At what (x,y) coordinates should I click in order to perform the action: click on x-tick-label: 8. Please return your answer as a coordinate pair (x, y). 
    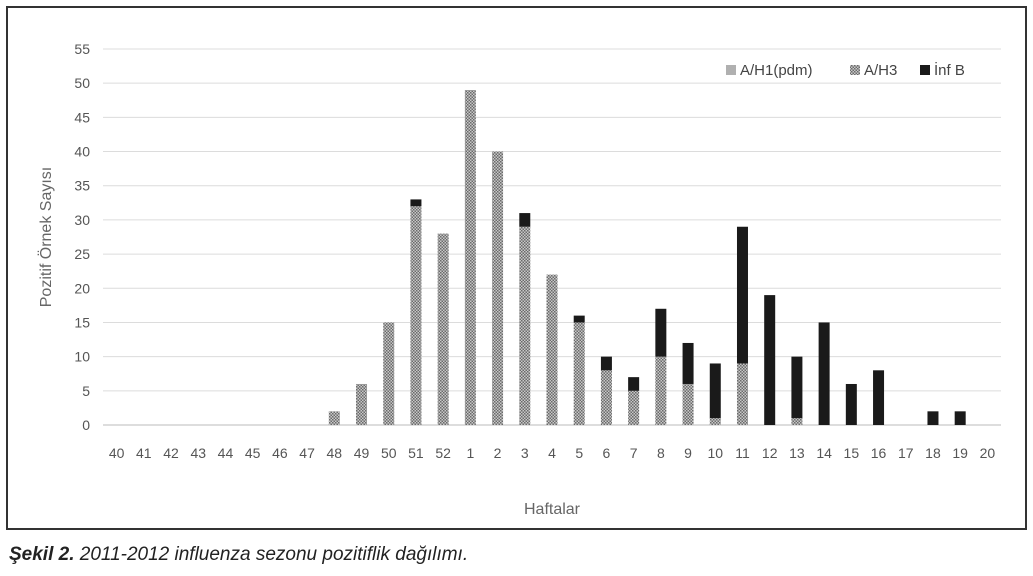
    Looking at the image, I should click on (661, 453).